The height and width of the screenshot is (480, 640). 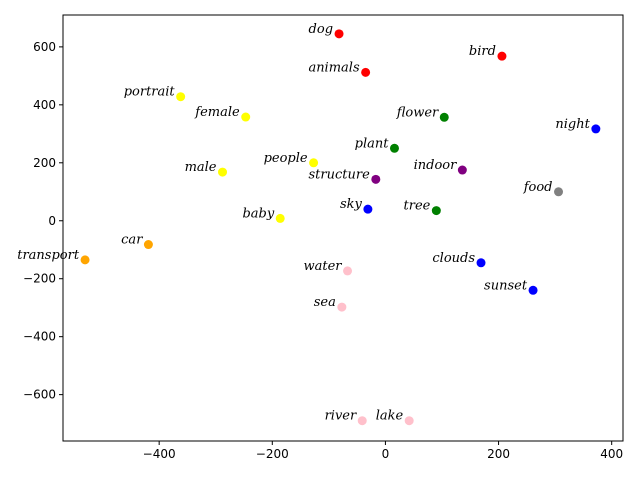 What do you see at coordinates (39, 395) in the screenshot?
I see `y-tick-label: −600` at bounding box center [39, 395].